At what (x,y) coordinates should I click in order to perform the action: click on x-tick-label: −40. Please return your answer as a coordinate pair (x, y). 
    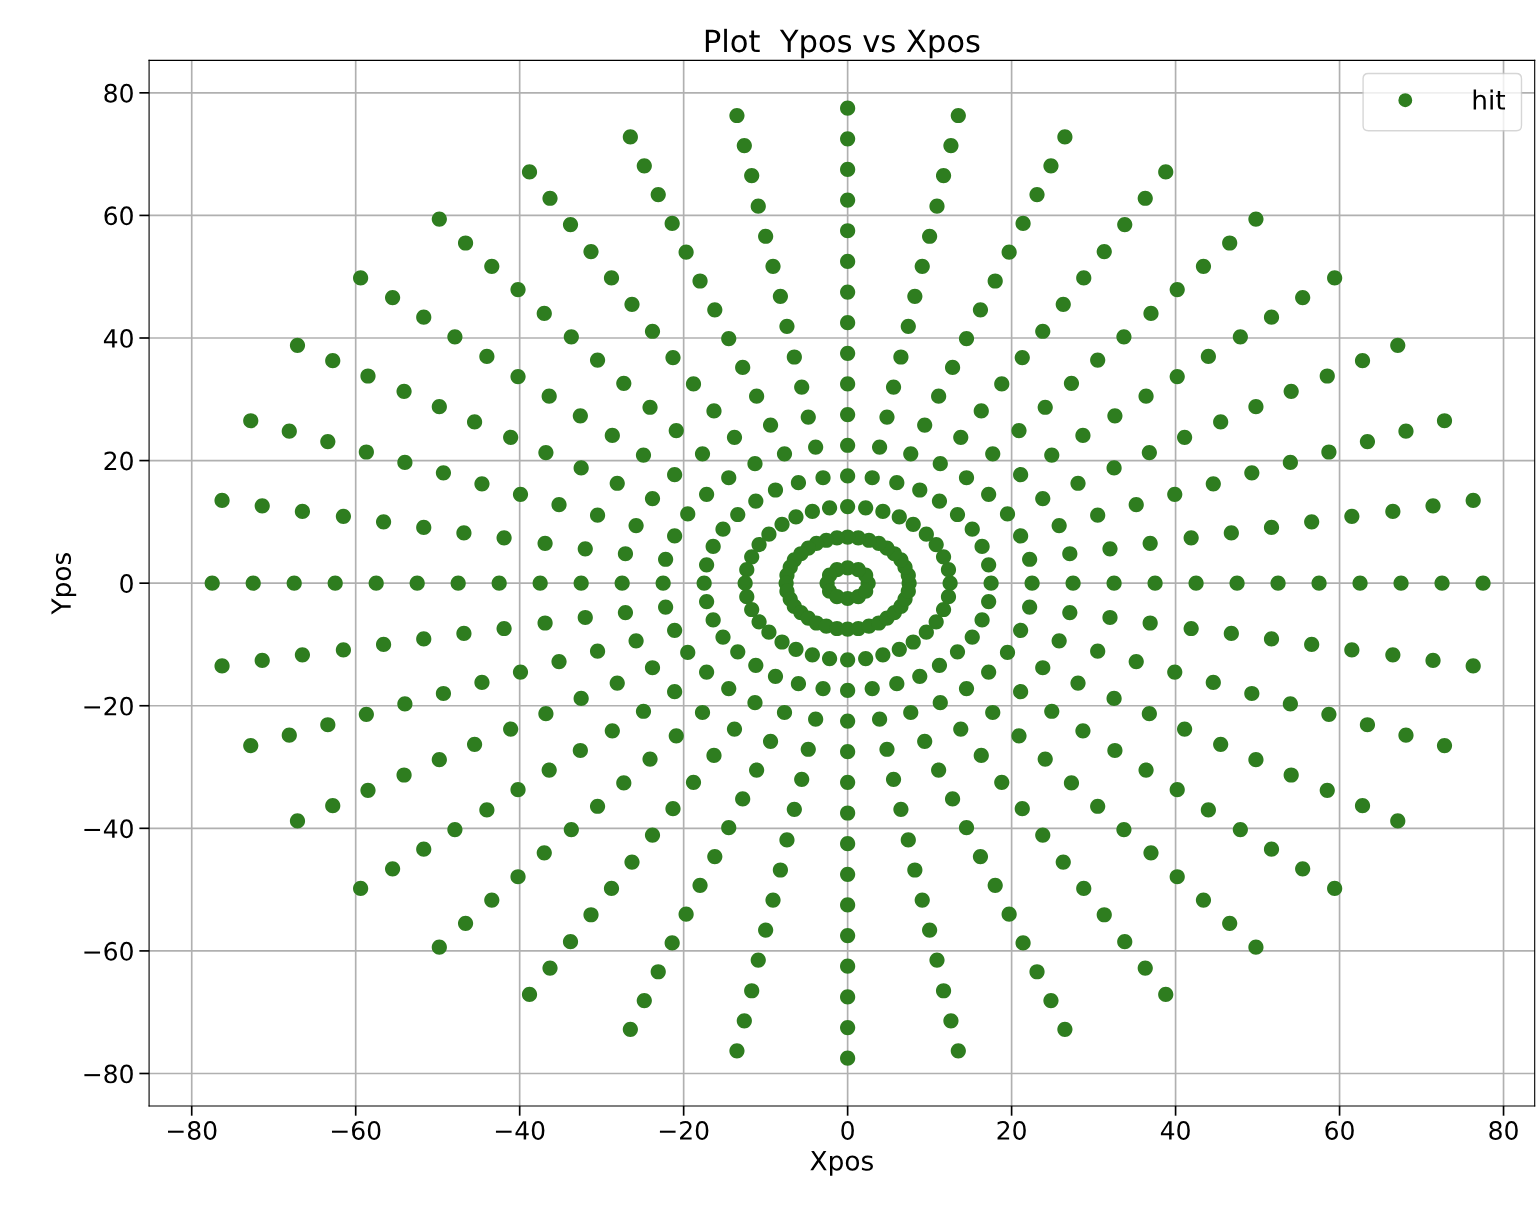
    Looking at the image, I should click on (520, 1130).